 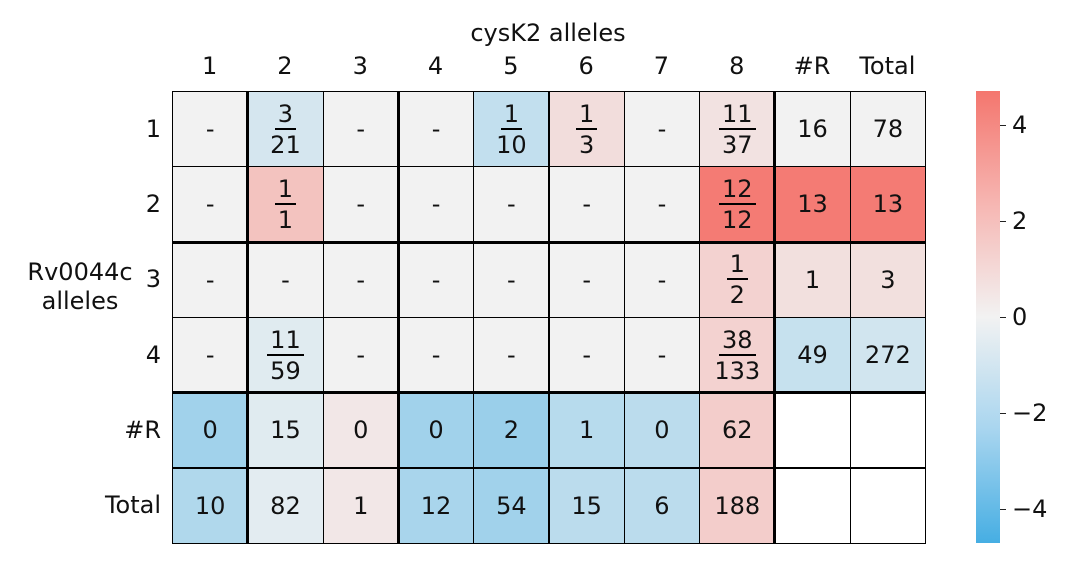 I want to click on cell-value: 3, so click(x=888, y=279).